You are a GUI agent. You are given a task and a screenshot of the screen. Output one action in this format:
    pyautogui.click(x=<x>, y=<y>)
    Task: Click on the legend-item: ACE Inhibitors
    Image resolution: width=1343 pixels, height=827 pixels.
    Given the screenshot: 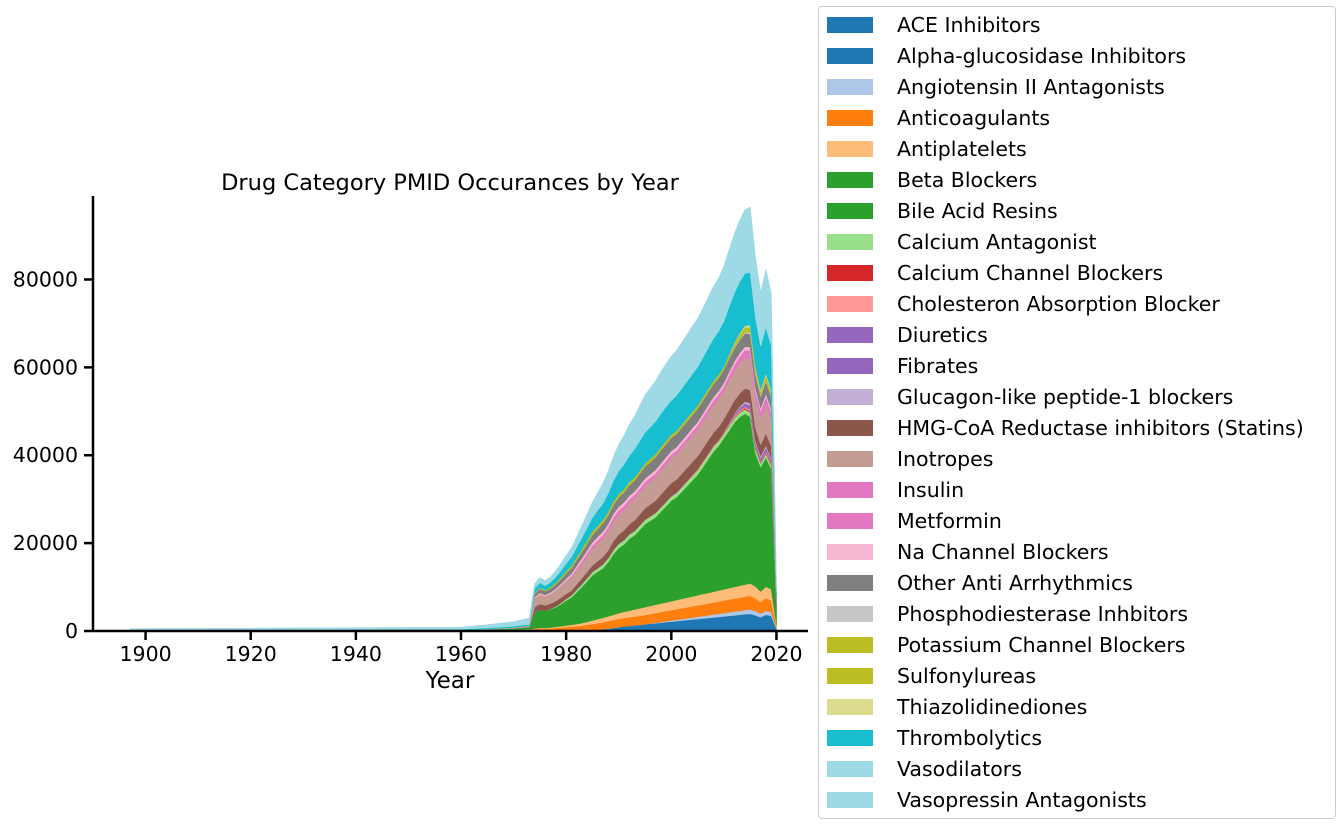 What is the action you would take?
    pyautogui.click(x=934, y=25)
    